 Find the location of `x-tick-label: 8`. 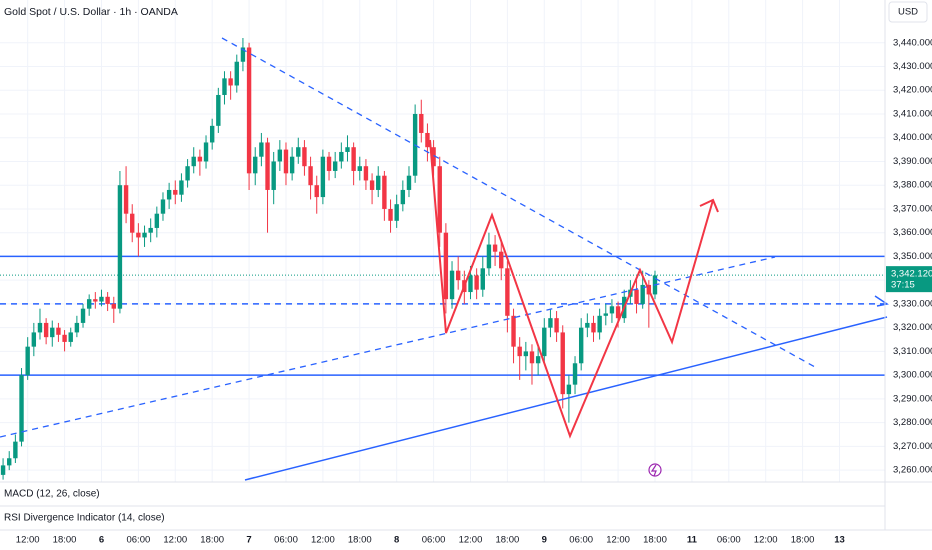

x-tick-label: 8 is located at coordinates (396, 540).